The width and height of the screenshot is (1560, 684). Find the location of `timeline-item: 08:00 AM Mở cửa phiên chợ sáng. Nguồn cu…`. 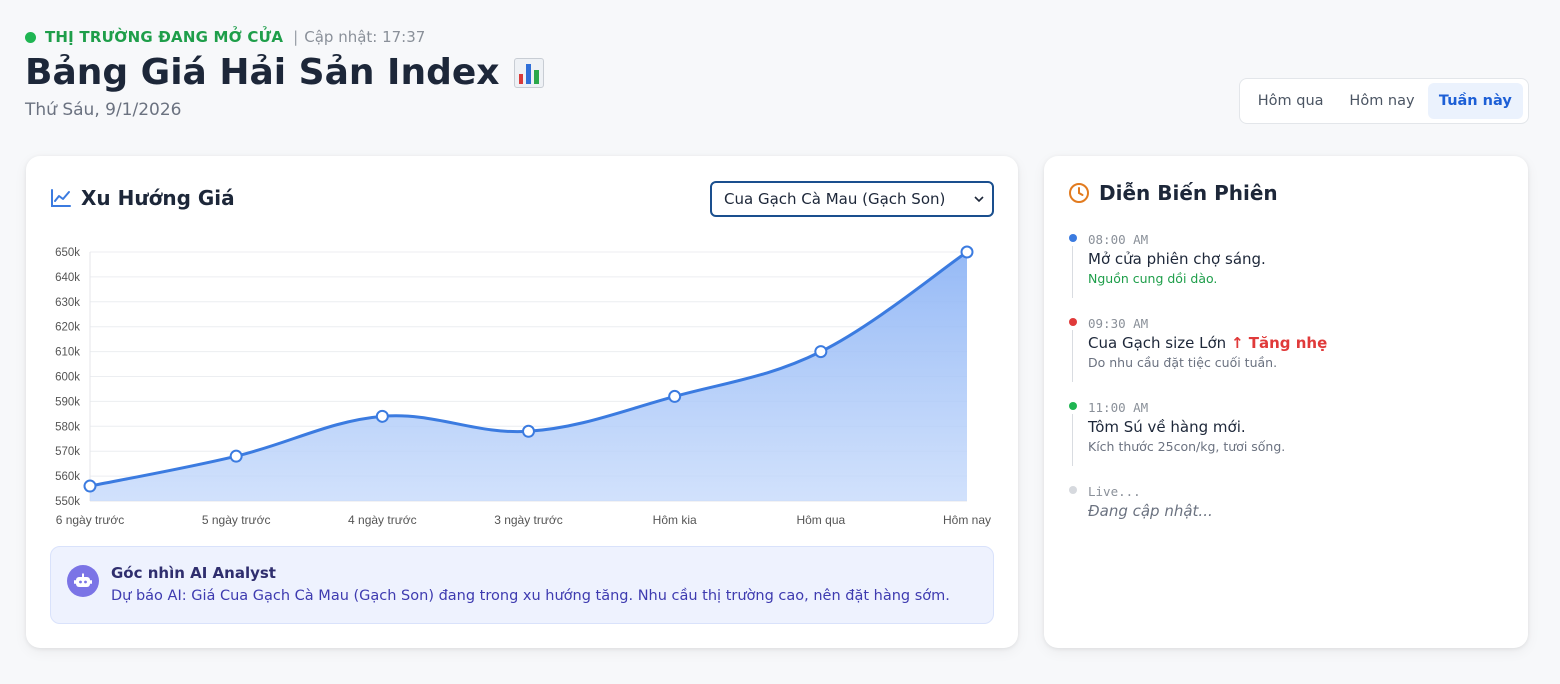

timeline-item: 08:00 AM Mở cửa phiên chợ sáng. Nguồn cu… is located at coordinates (1286, 274).